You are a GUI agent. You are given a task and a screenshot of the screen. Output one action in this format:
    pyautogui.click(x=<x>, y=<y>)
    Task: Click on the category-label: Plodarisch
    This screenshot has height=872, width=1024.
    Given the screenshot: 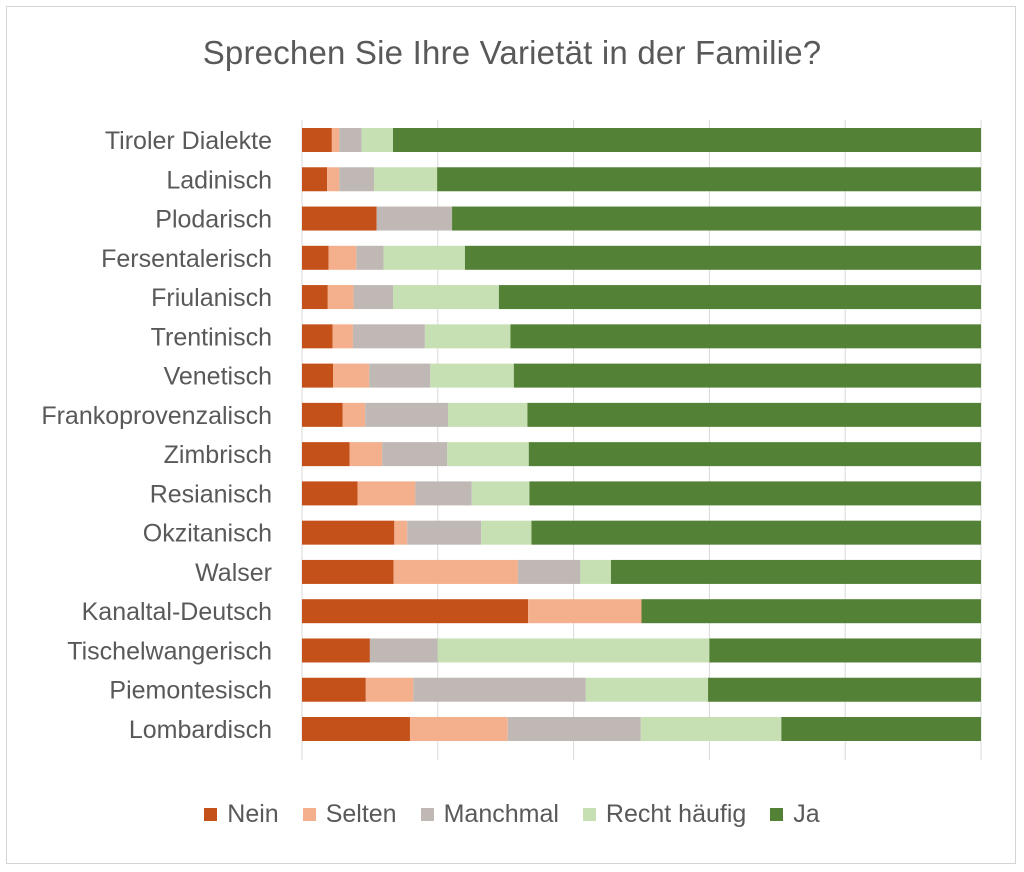 What is the action you would take?
    pyautogui.click(x=213, y=220)
    